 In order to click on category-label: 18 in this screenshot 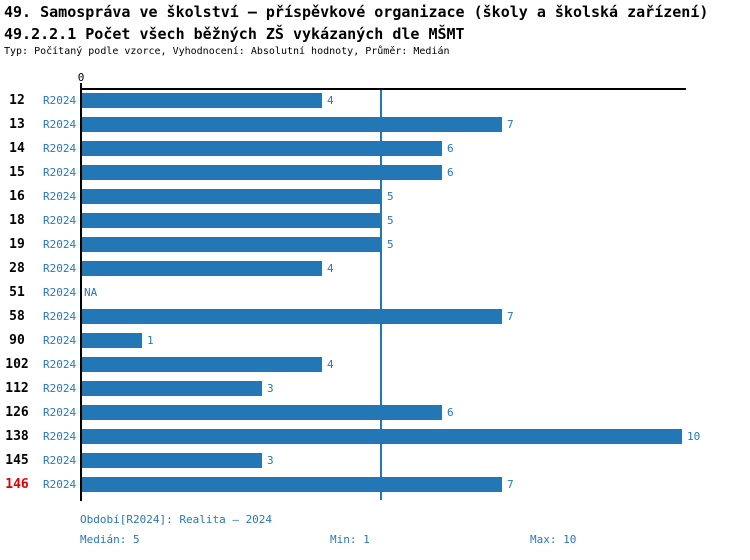, I will do `click(17, 220)`.